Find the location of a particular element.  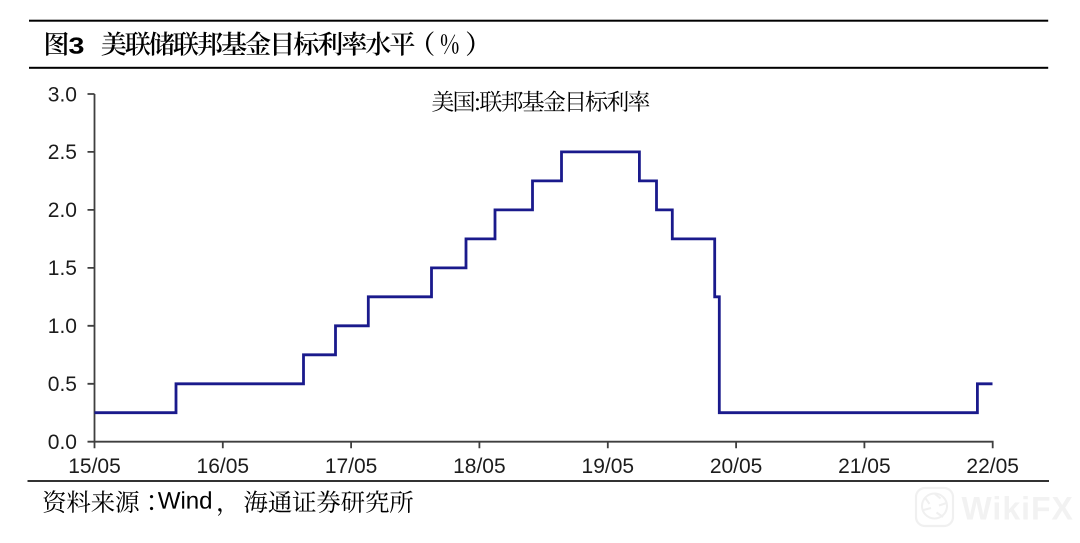

svg-text: 0.0 is located at coordinates (62, 442).